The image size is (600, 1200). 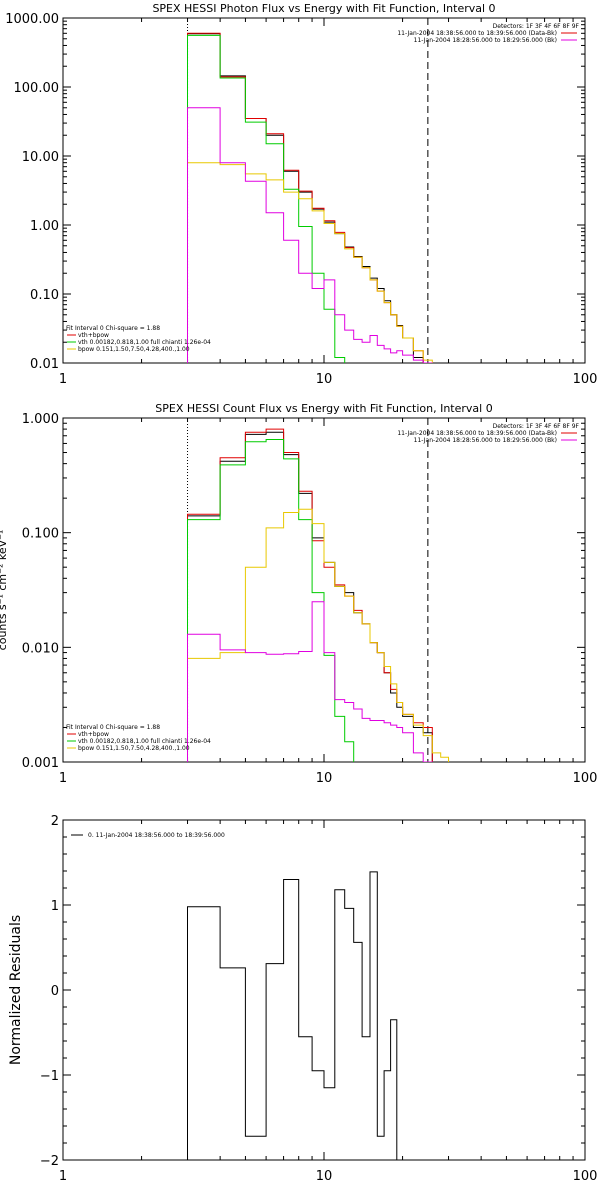 I want to click on y-tick-label: 10.00, so click(x=40, y=157).